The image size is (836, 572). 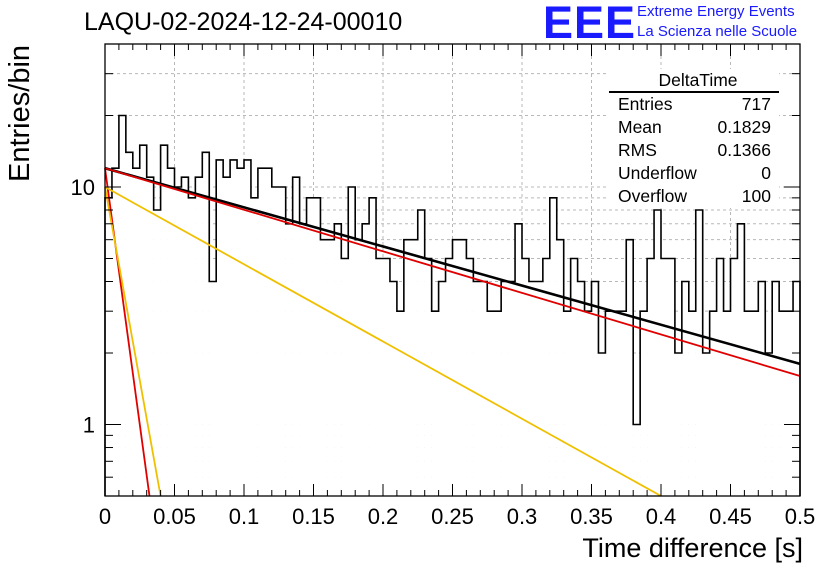 I want to click on y-tick-label: 10, so click(x=83, y=187).